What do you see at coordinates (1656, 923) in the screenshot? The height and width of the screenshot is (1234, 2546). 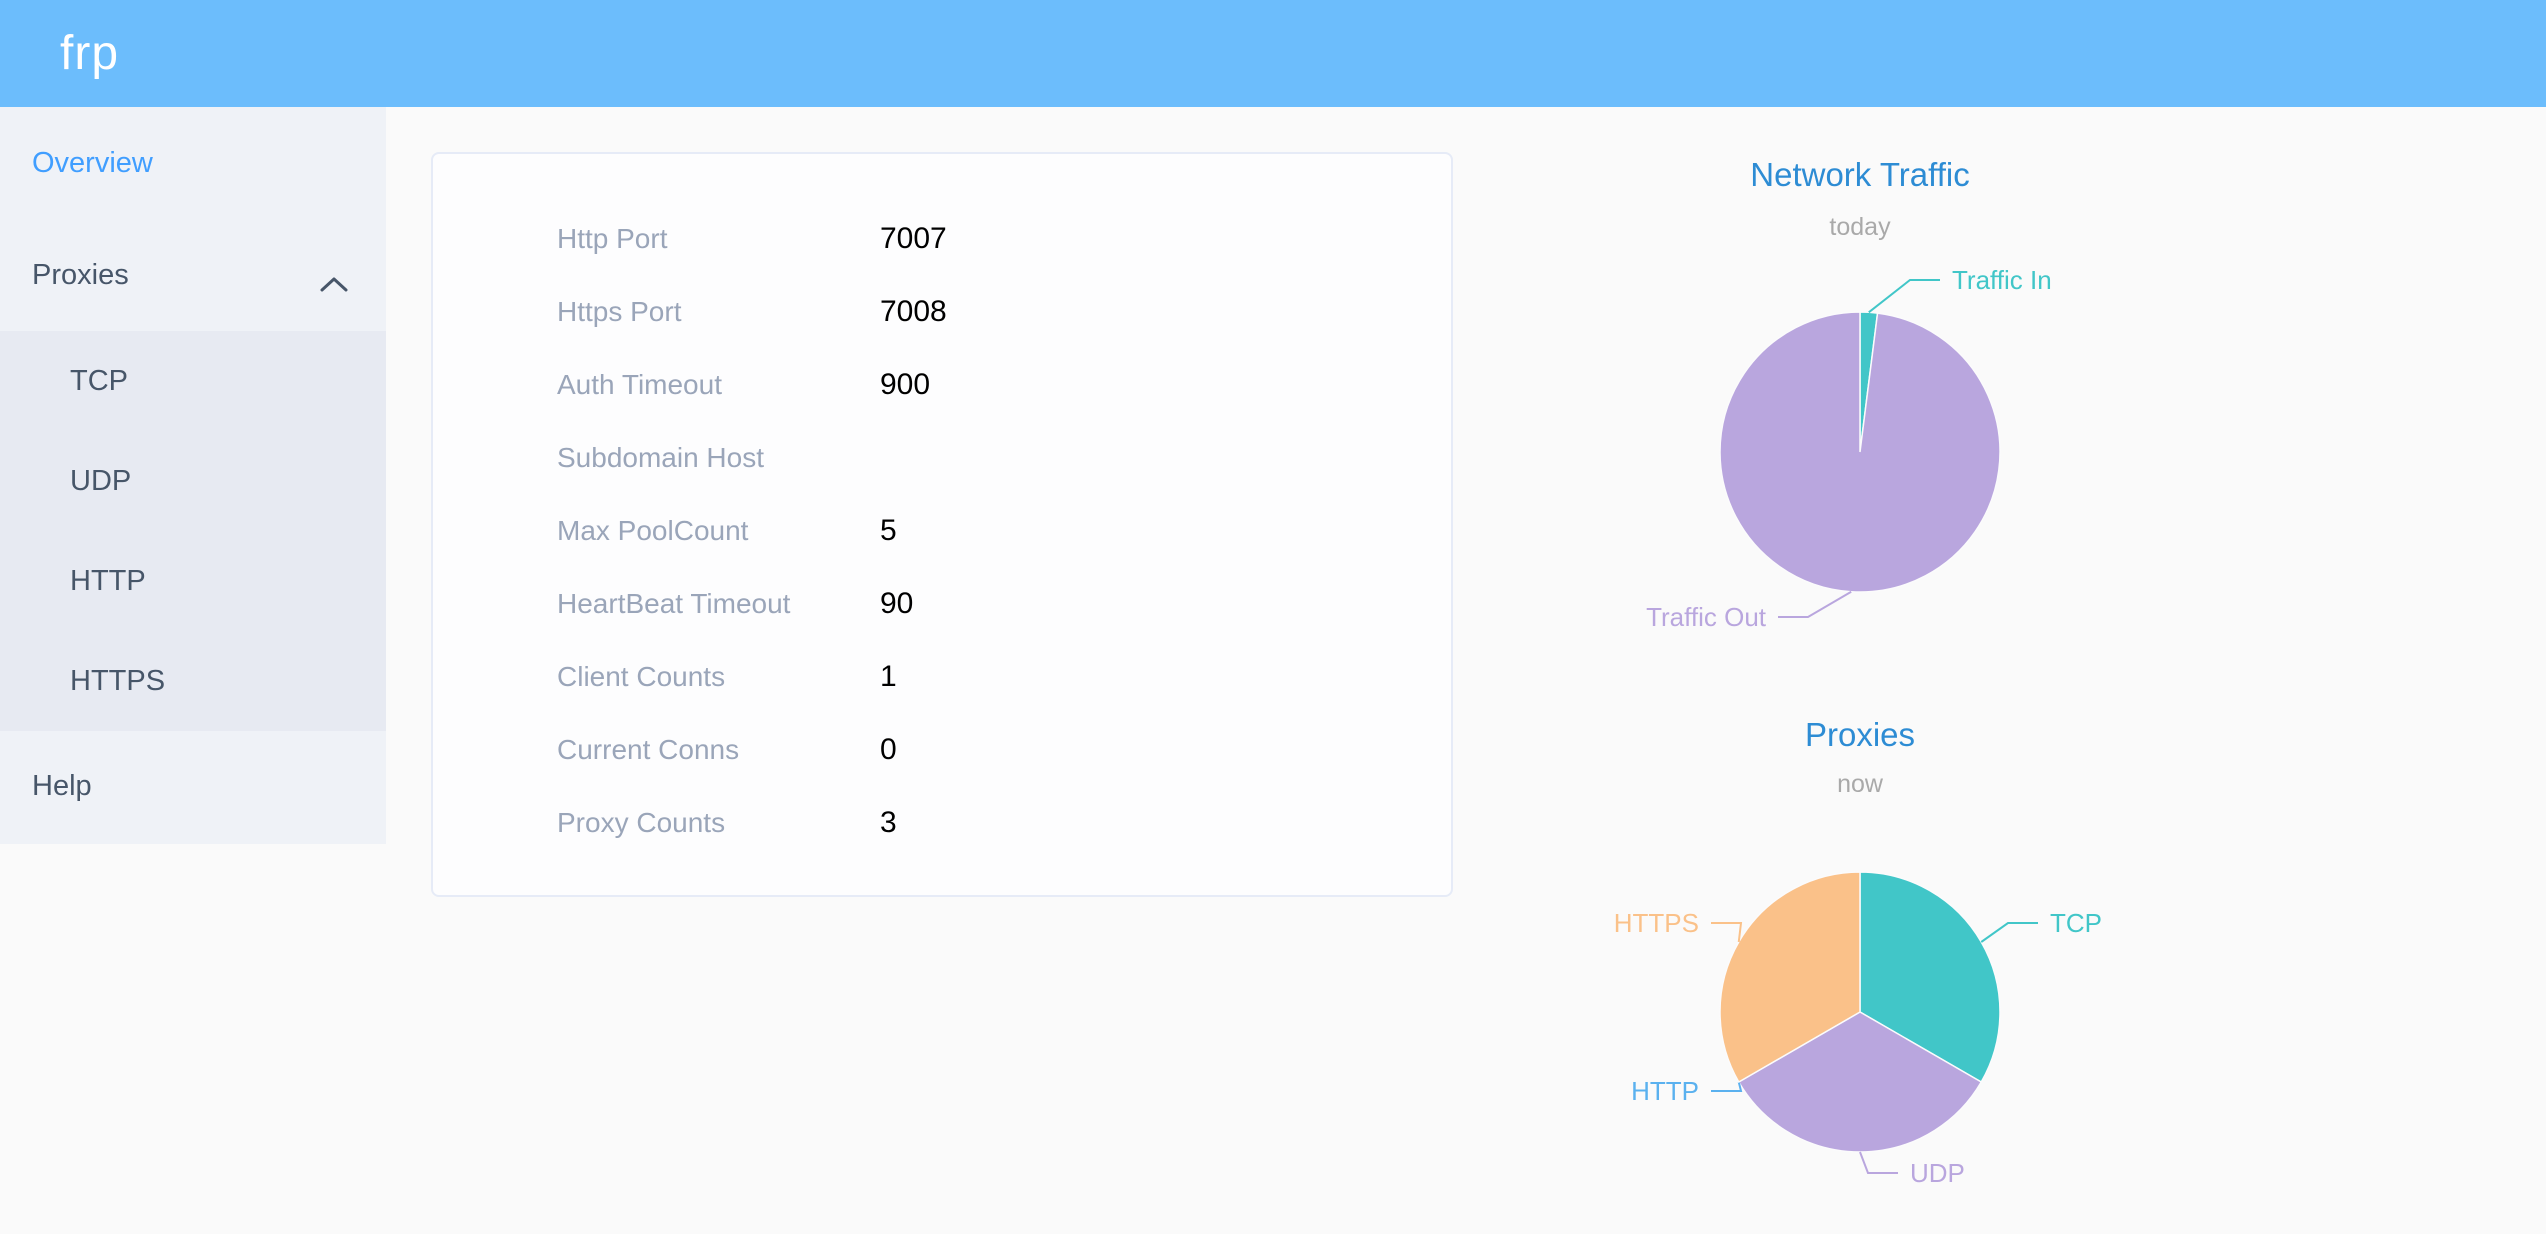 I see `pie-label-https: HTTPS` at bounding box center [1656, 923].